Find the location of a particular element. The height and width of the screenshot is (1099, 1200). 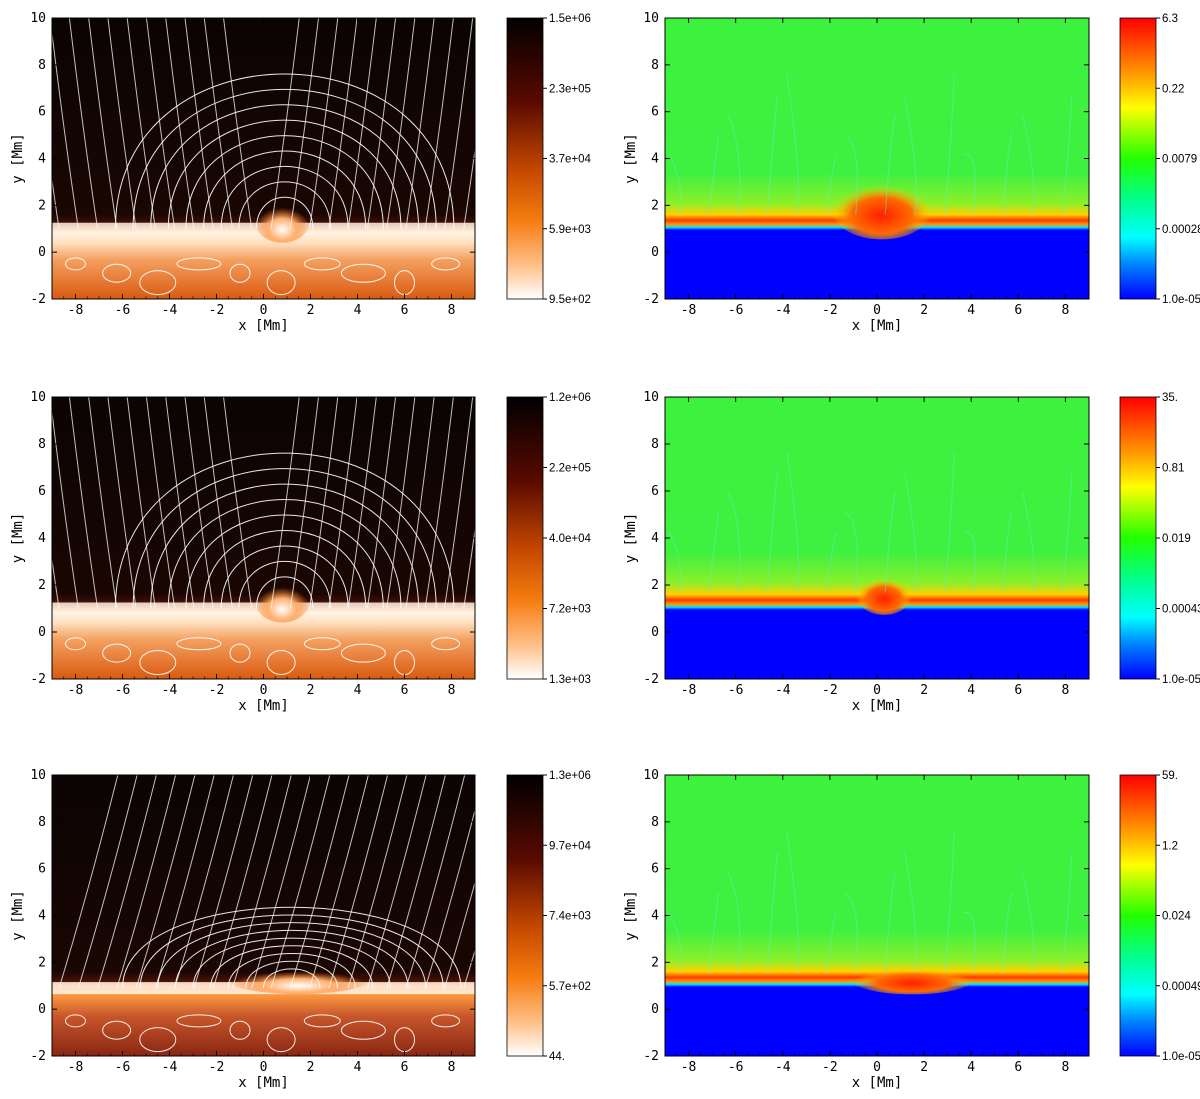

x-tick-label: 4 is located at coordinates (971, 310).